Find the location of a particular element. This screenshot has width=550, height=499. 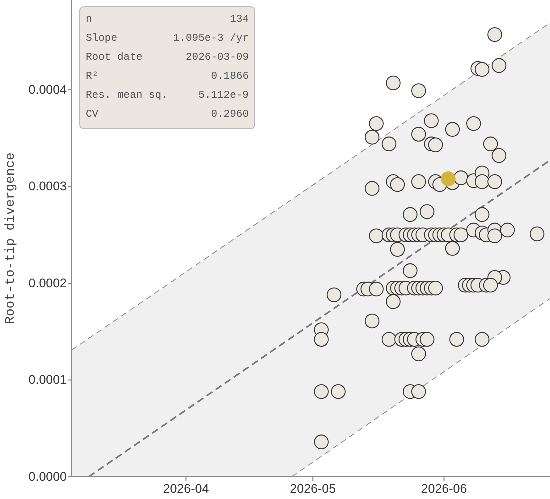

annotation: 1.095e-3 /yr is located at coordinates (211, 39).